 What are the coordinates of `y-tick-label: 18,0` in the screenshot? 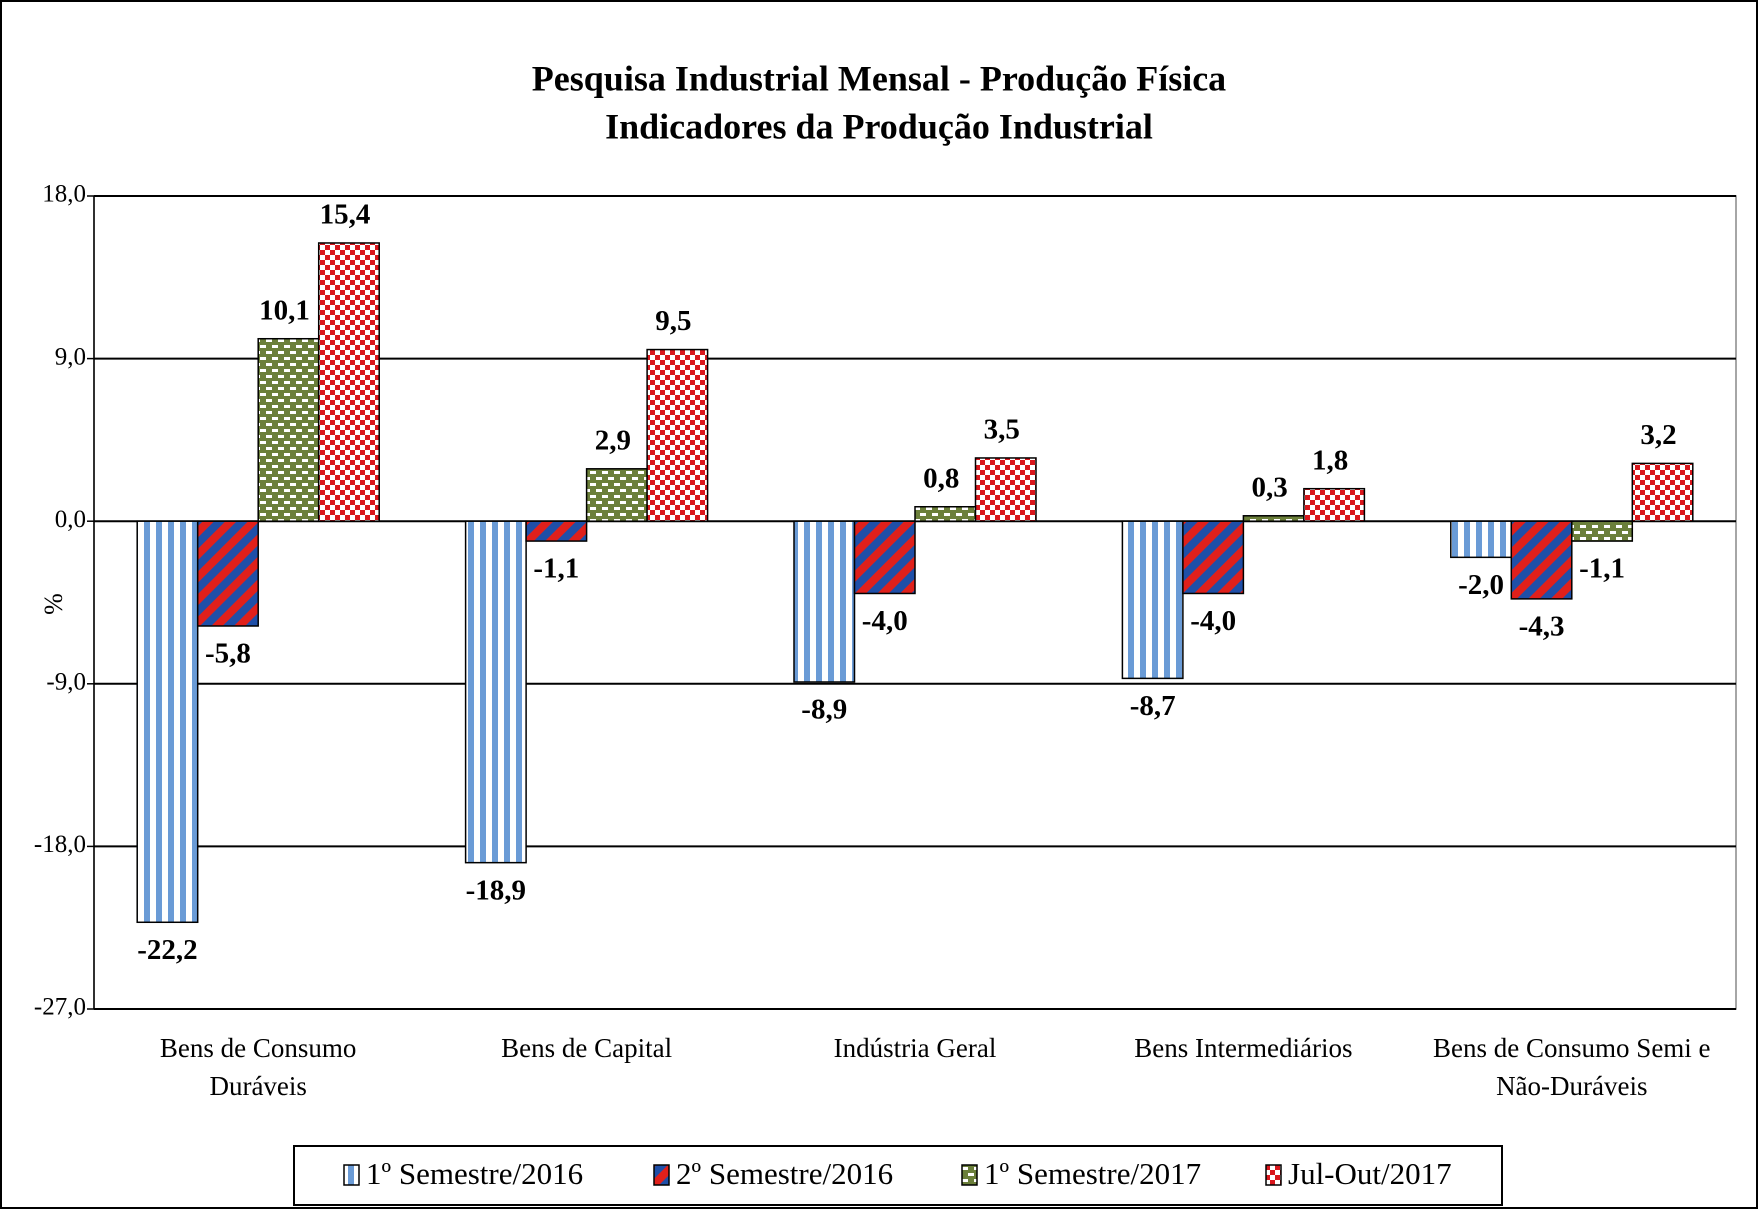 It's located at (64, 194).